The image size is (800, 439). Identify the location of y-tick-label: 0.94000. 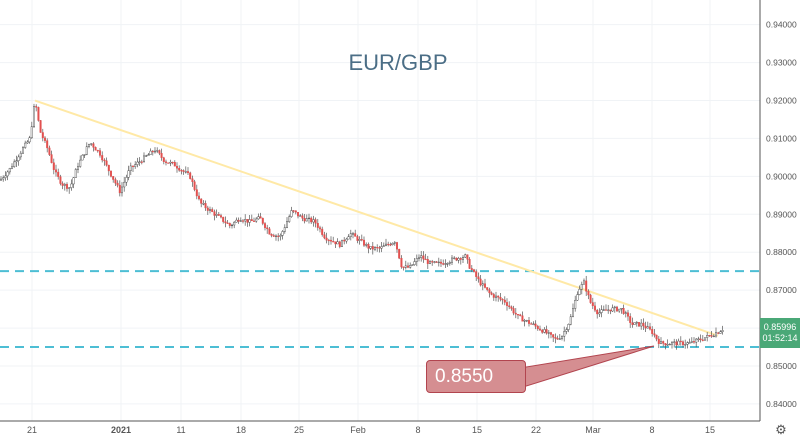
(781, 25).